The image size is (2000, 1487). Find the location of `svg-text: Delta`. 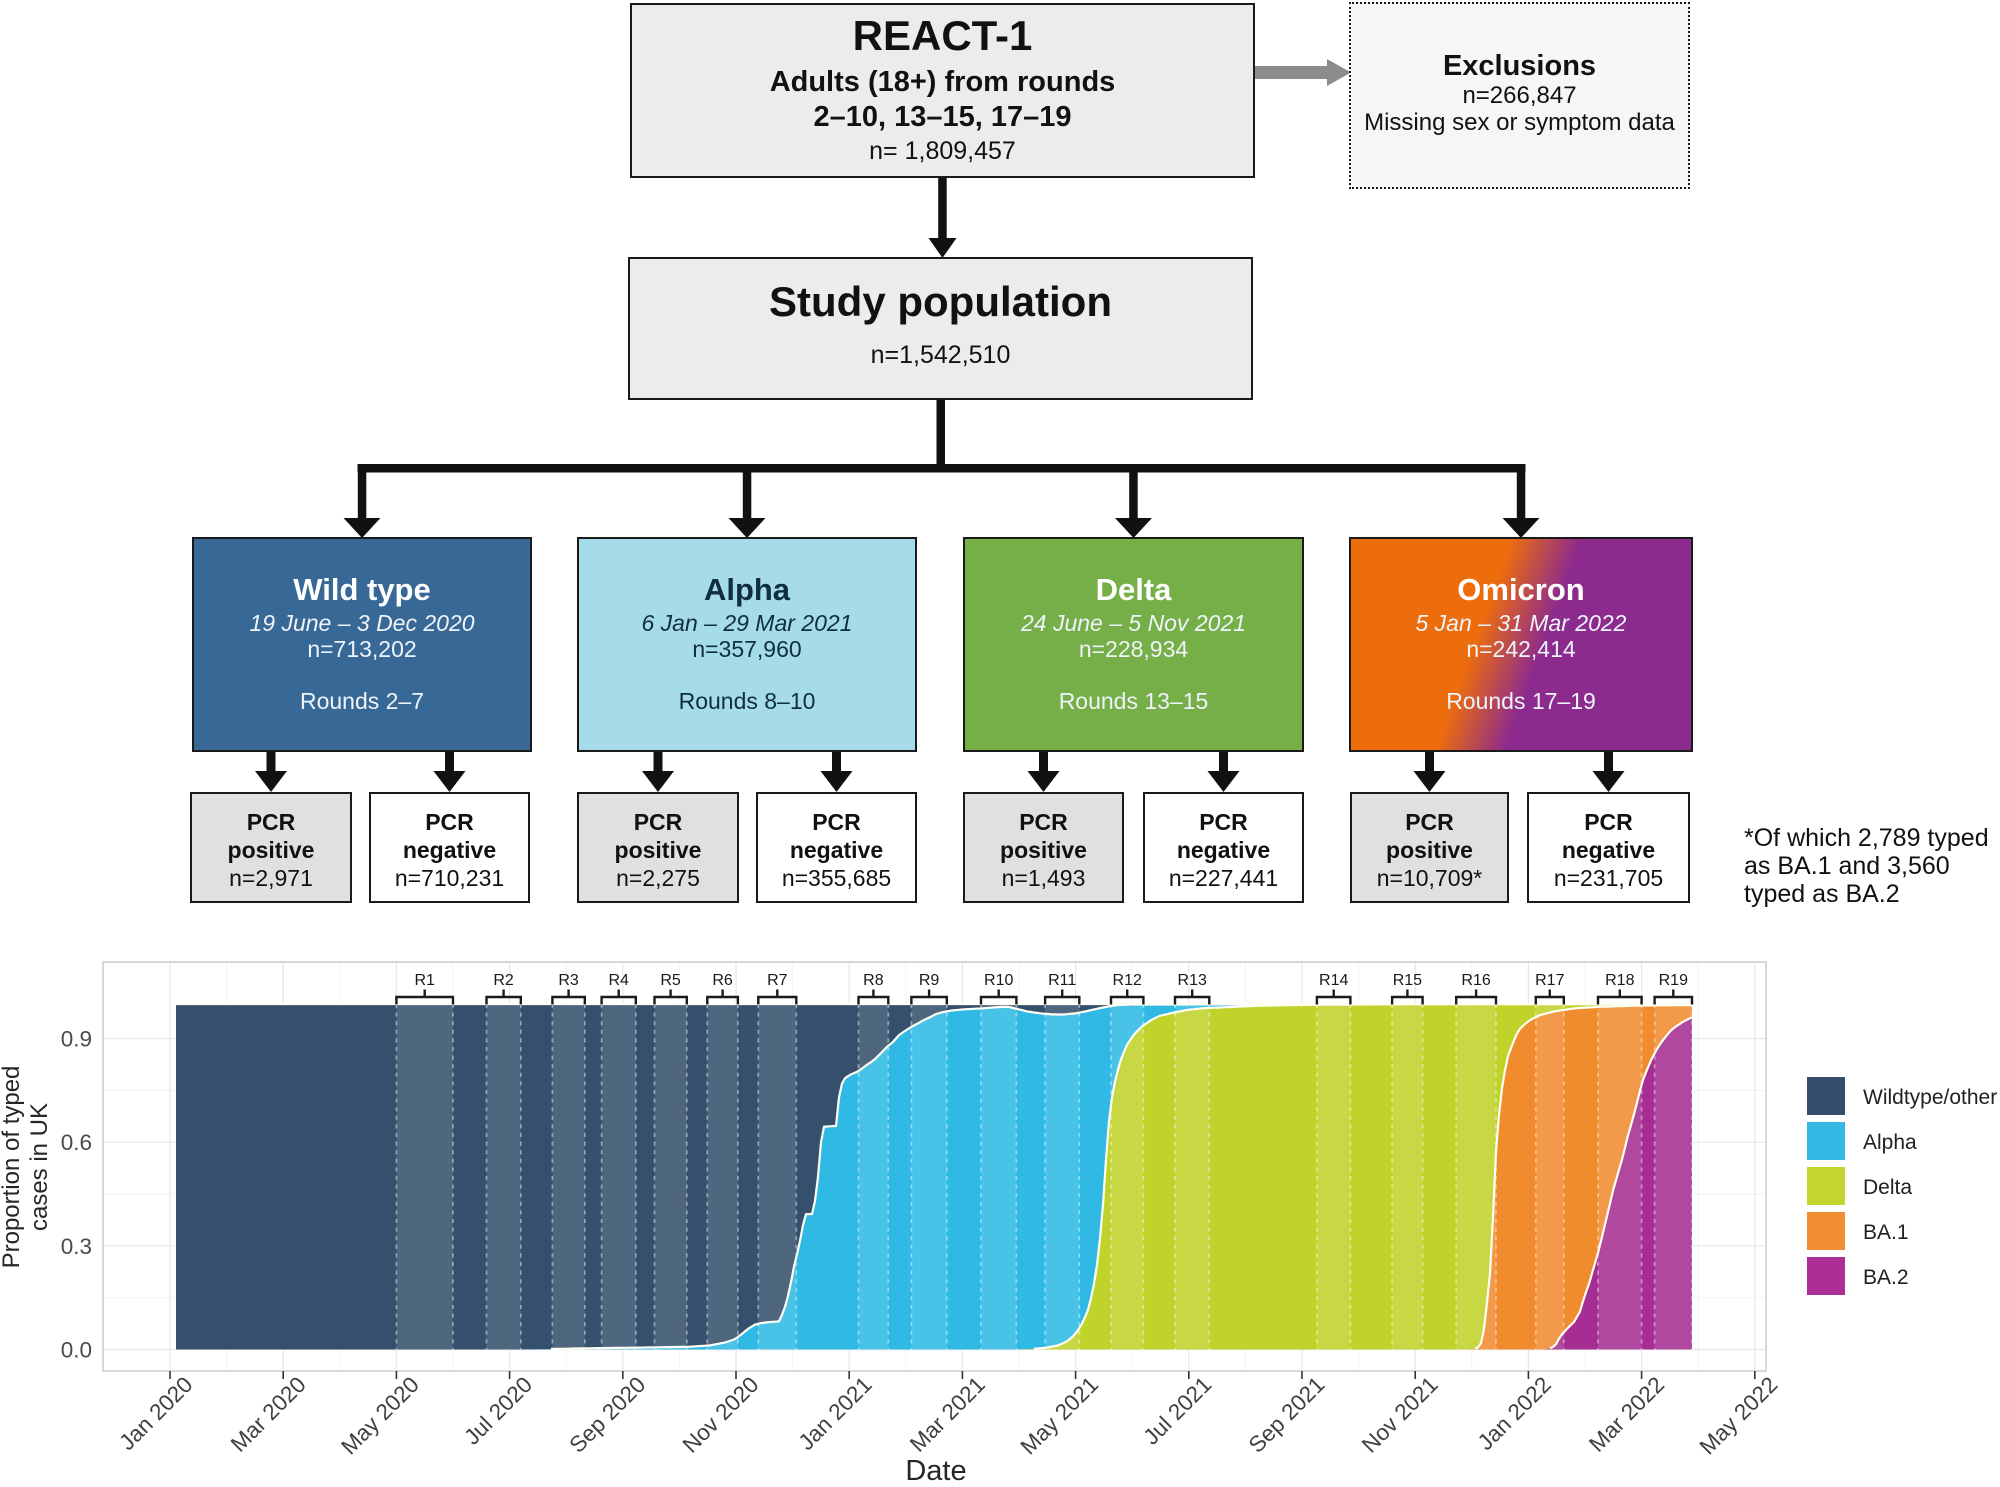

svg-text: Delta is located at coordinates (1887, 1187).